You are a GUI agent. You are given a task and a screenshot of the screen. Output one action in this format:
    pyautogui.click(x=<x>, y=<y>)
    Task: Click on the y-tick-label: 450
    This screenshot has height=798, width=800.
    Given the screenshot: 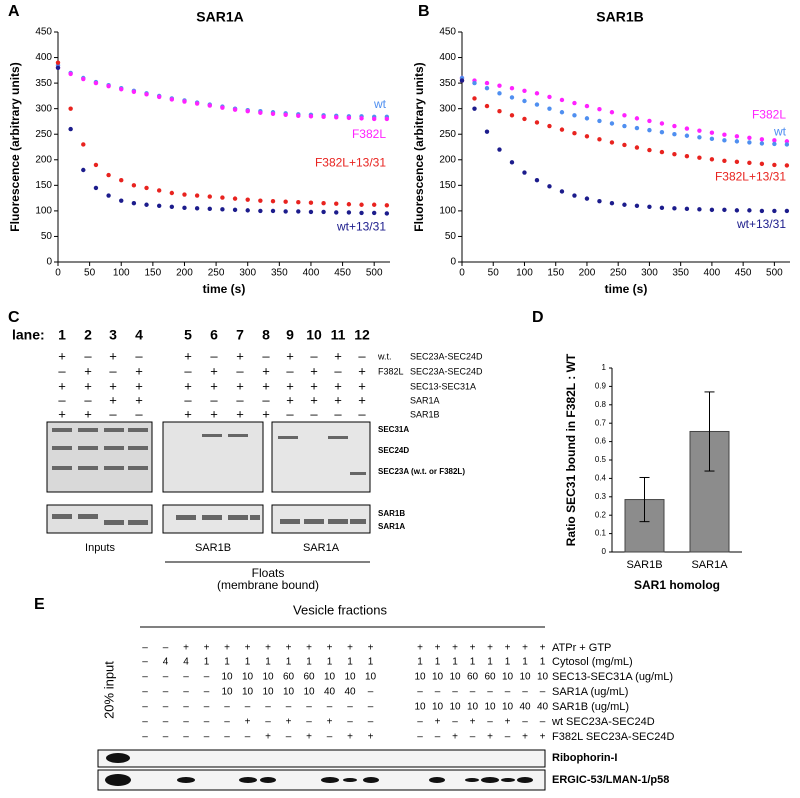 What is the action you would take?
    pyautogui.click(x=447, y=32)
    